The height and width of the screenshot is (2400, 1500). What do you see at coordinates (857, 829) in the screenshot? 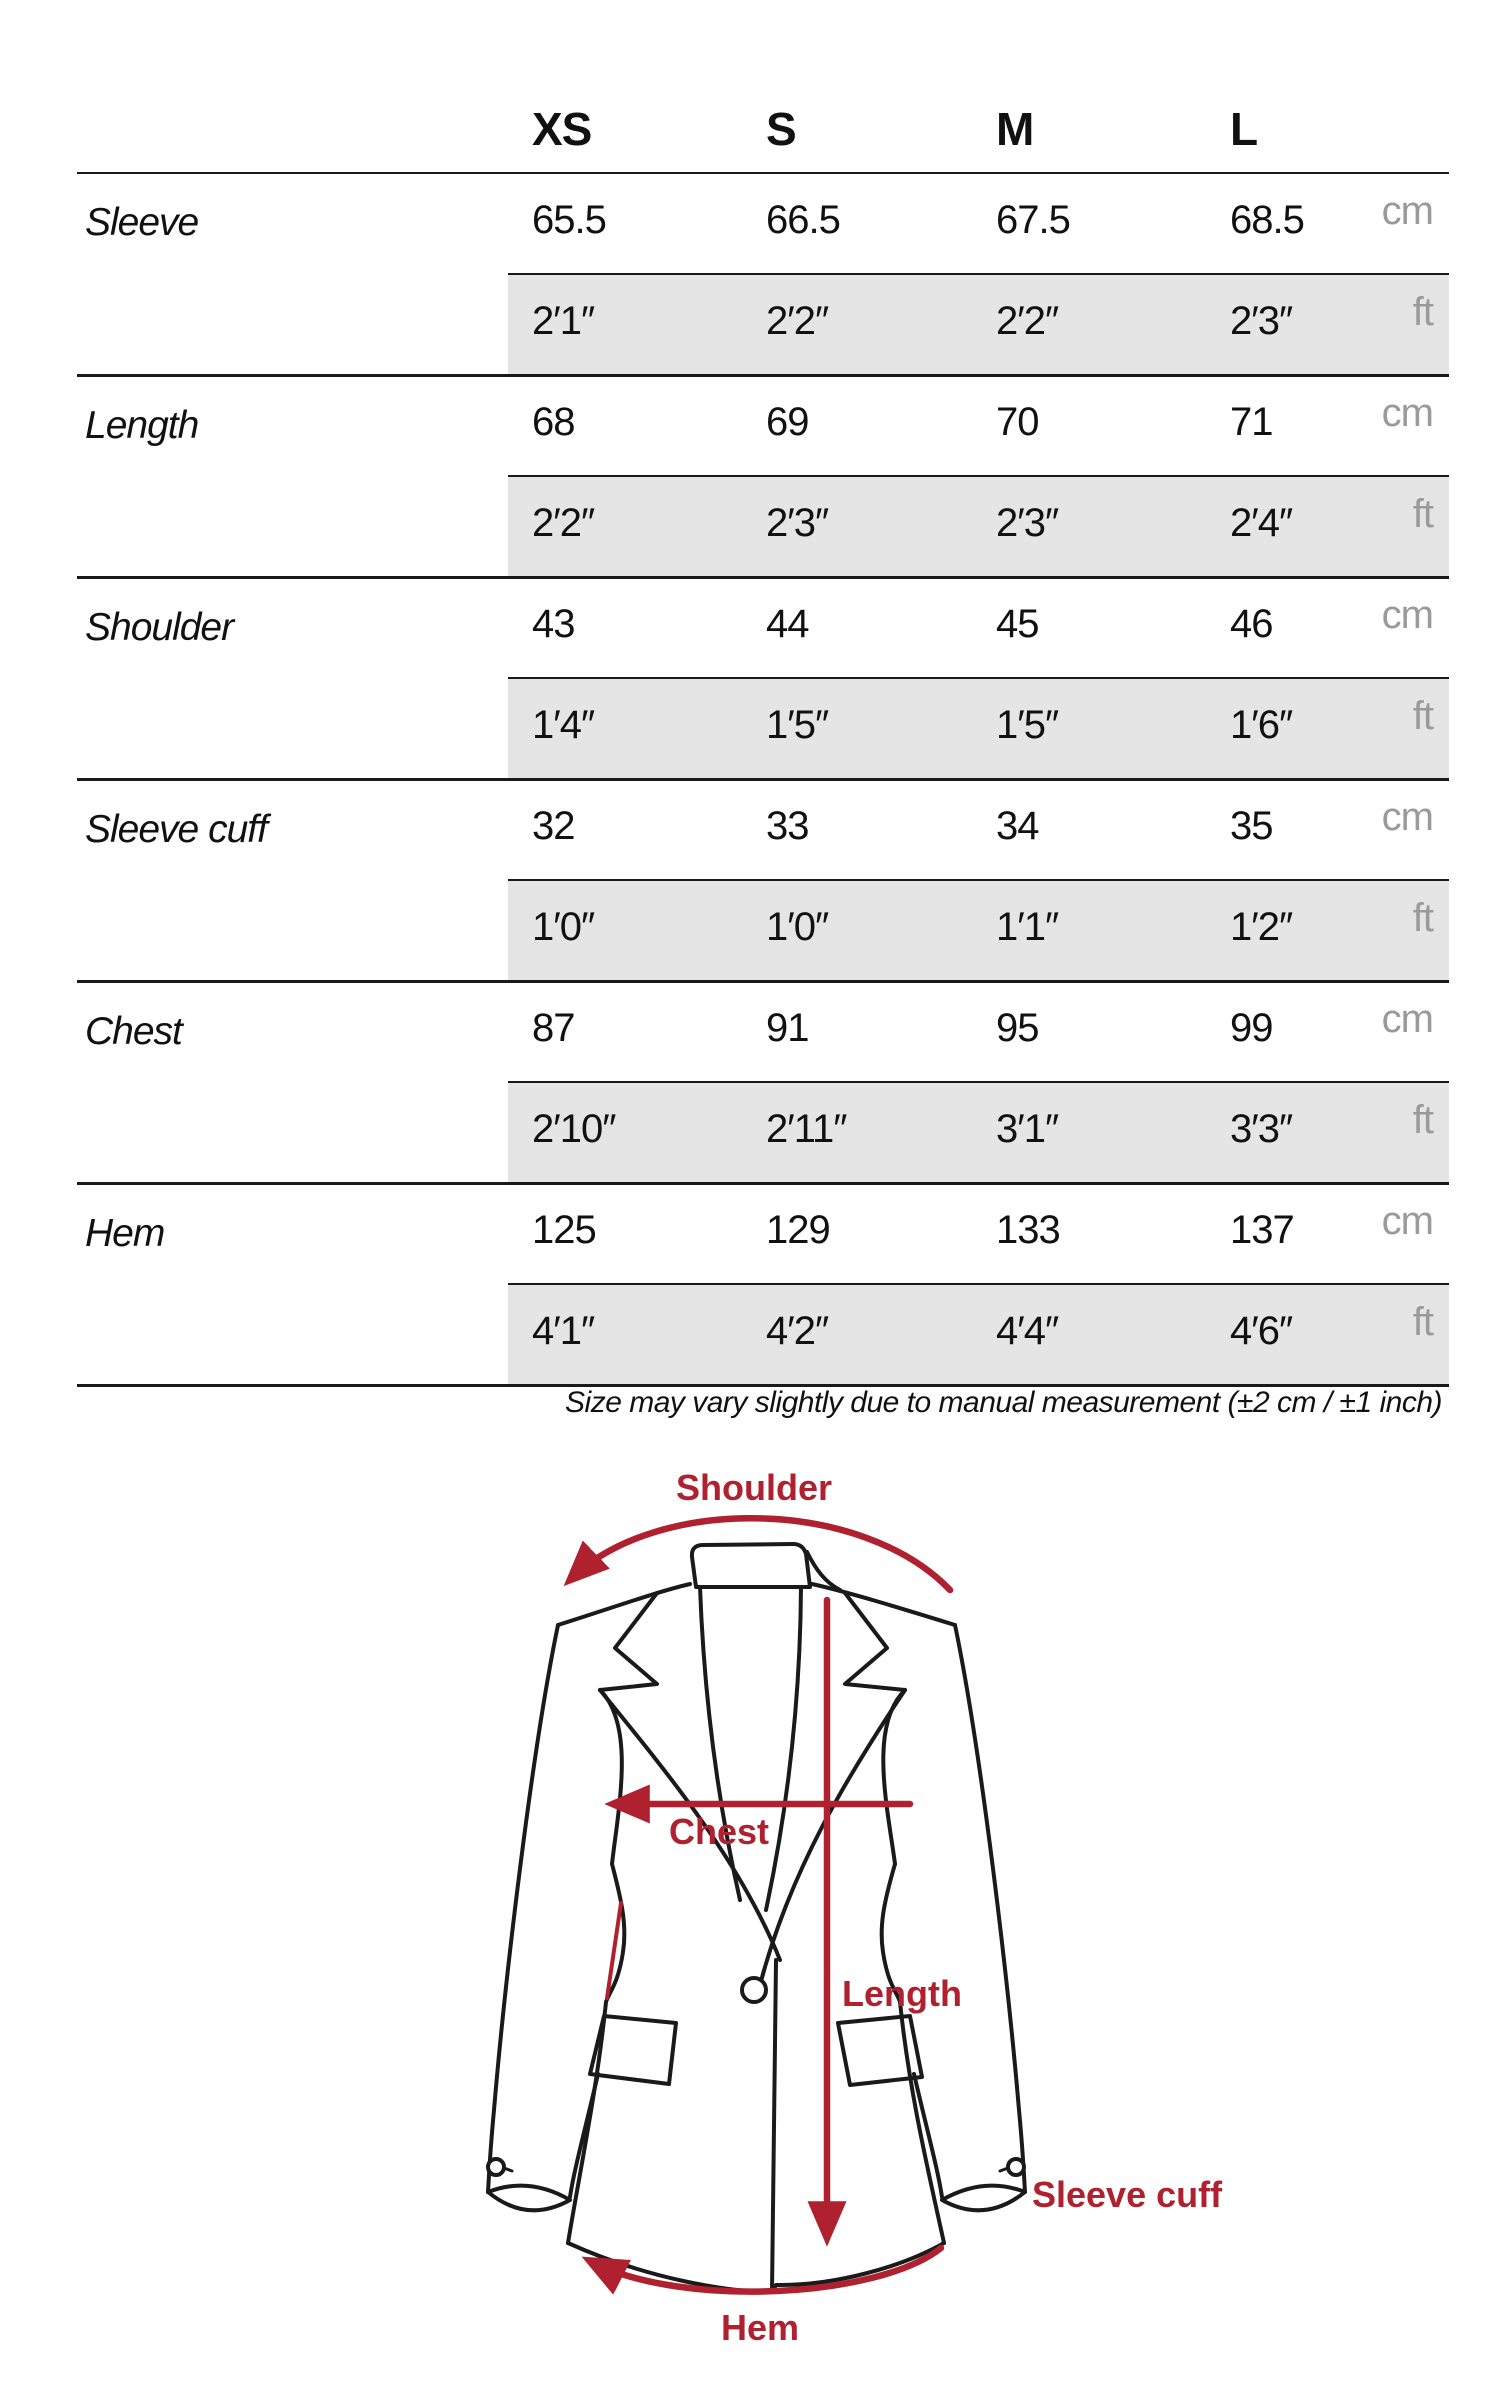
I see `cell-cm: 33` at bounding box center [857, 829].